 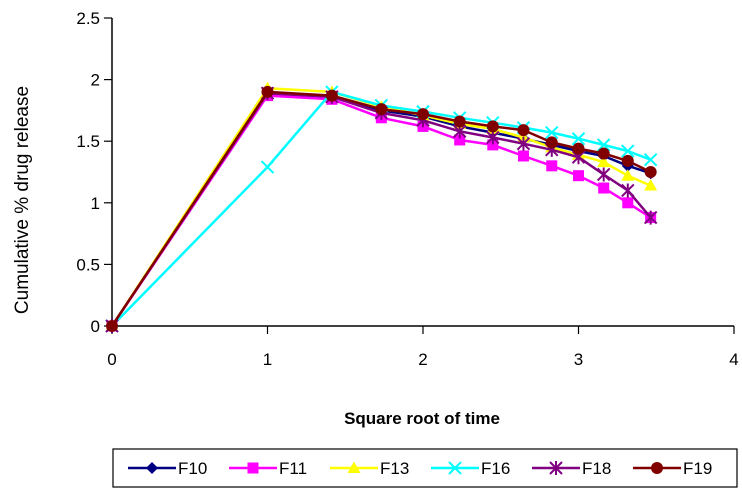 I want to click on legend-label: F10, so click(x=192, y=468).